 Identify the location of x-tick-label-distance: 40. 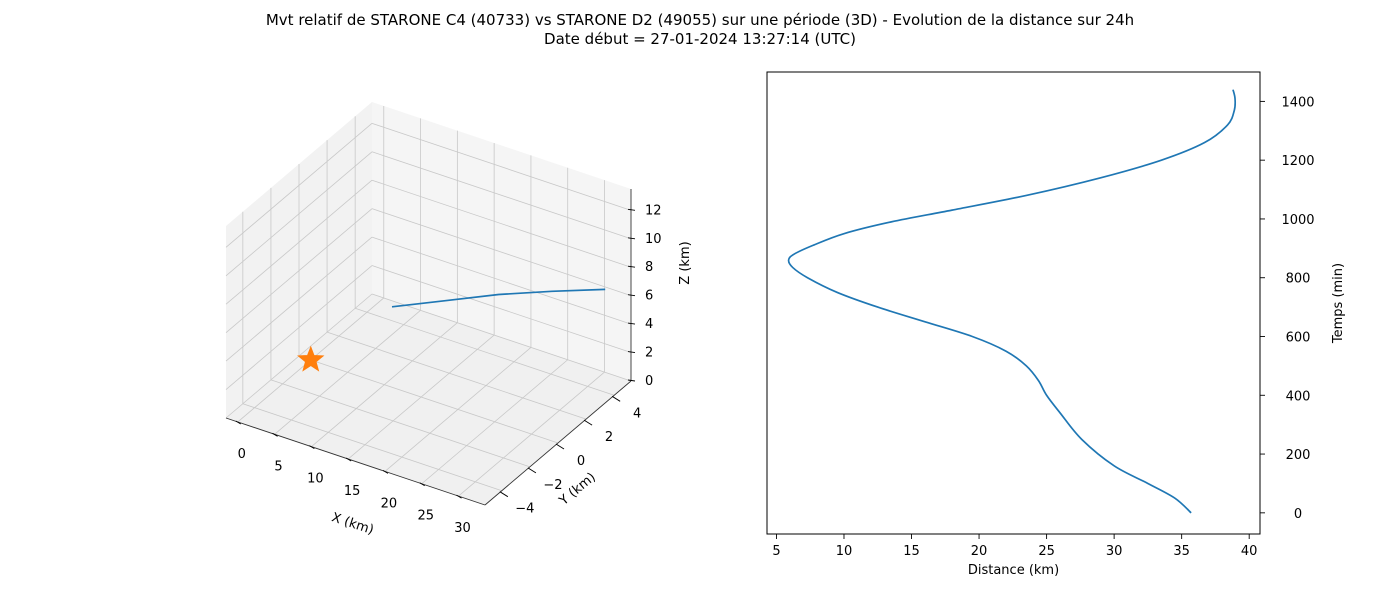
(1249, 551).